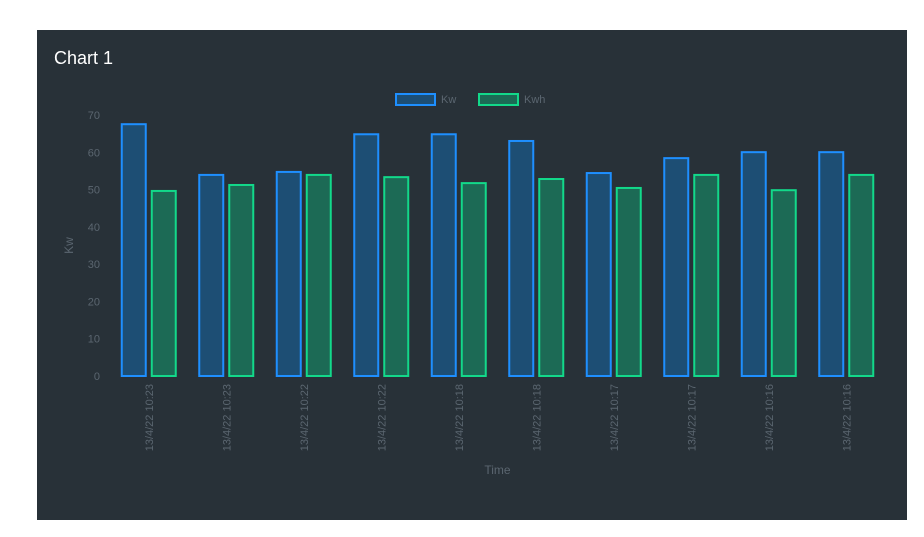 The height and width of the screenshot is (537, 924). Describe the element at coordinates (94, 191) in the screenshot. I see `y-tick-label: 50` at that location.